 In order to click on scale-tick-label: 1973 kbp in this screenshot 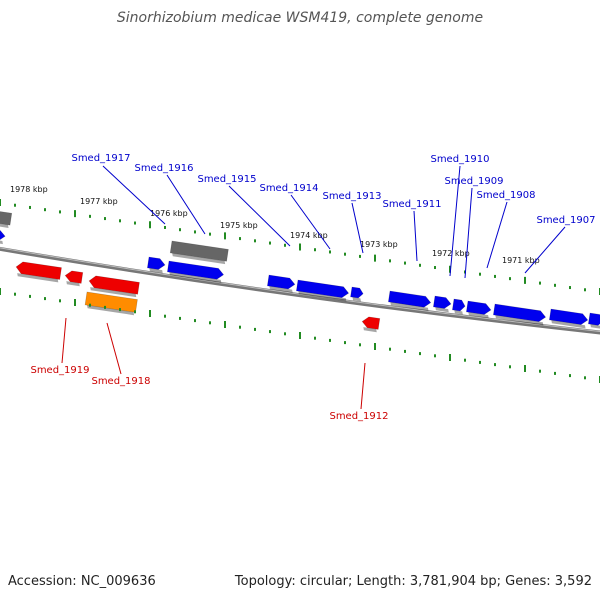, I will do `click(379, 244)`.